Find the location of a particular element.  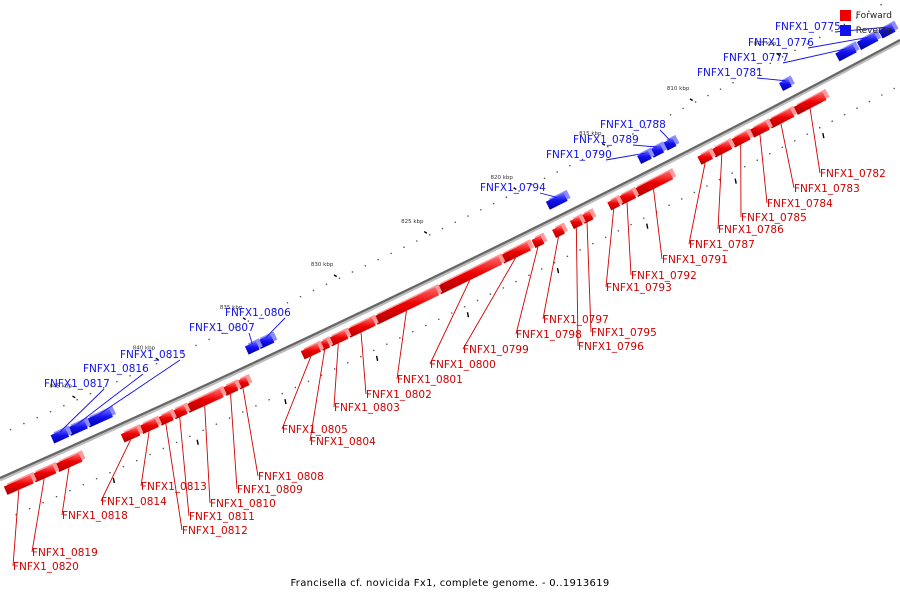

gene-fnfx1_0781-label: FNFX1_0781 is located at coordinates (730, 73).